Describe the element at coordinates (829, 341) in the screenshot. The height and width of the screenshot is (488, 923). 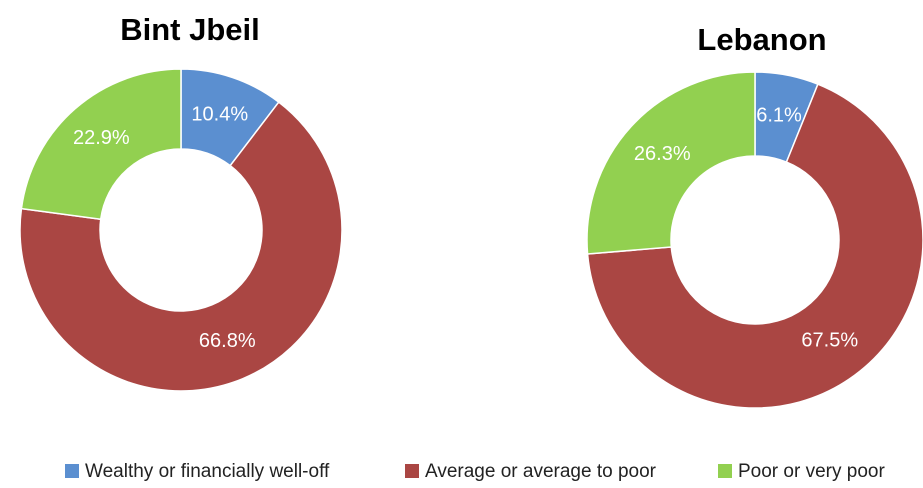
I see `value-label: 67.5%` at that location.